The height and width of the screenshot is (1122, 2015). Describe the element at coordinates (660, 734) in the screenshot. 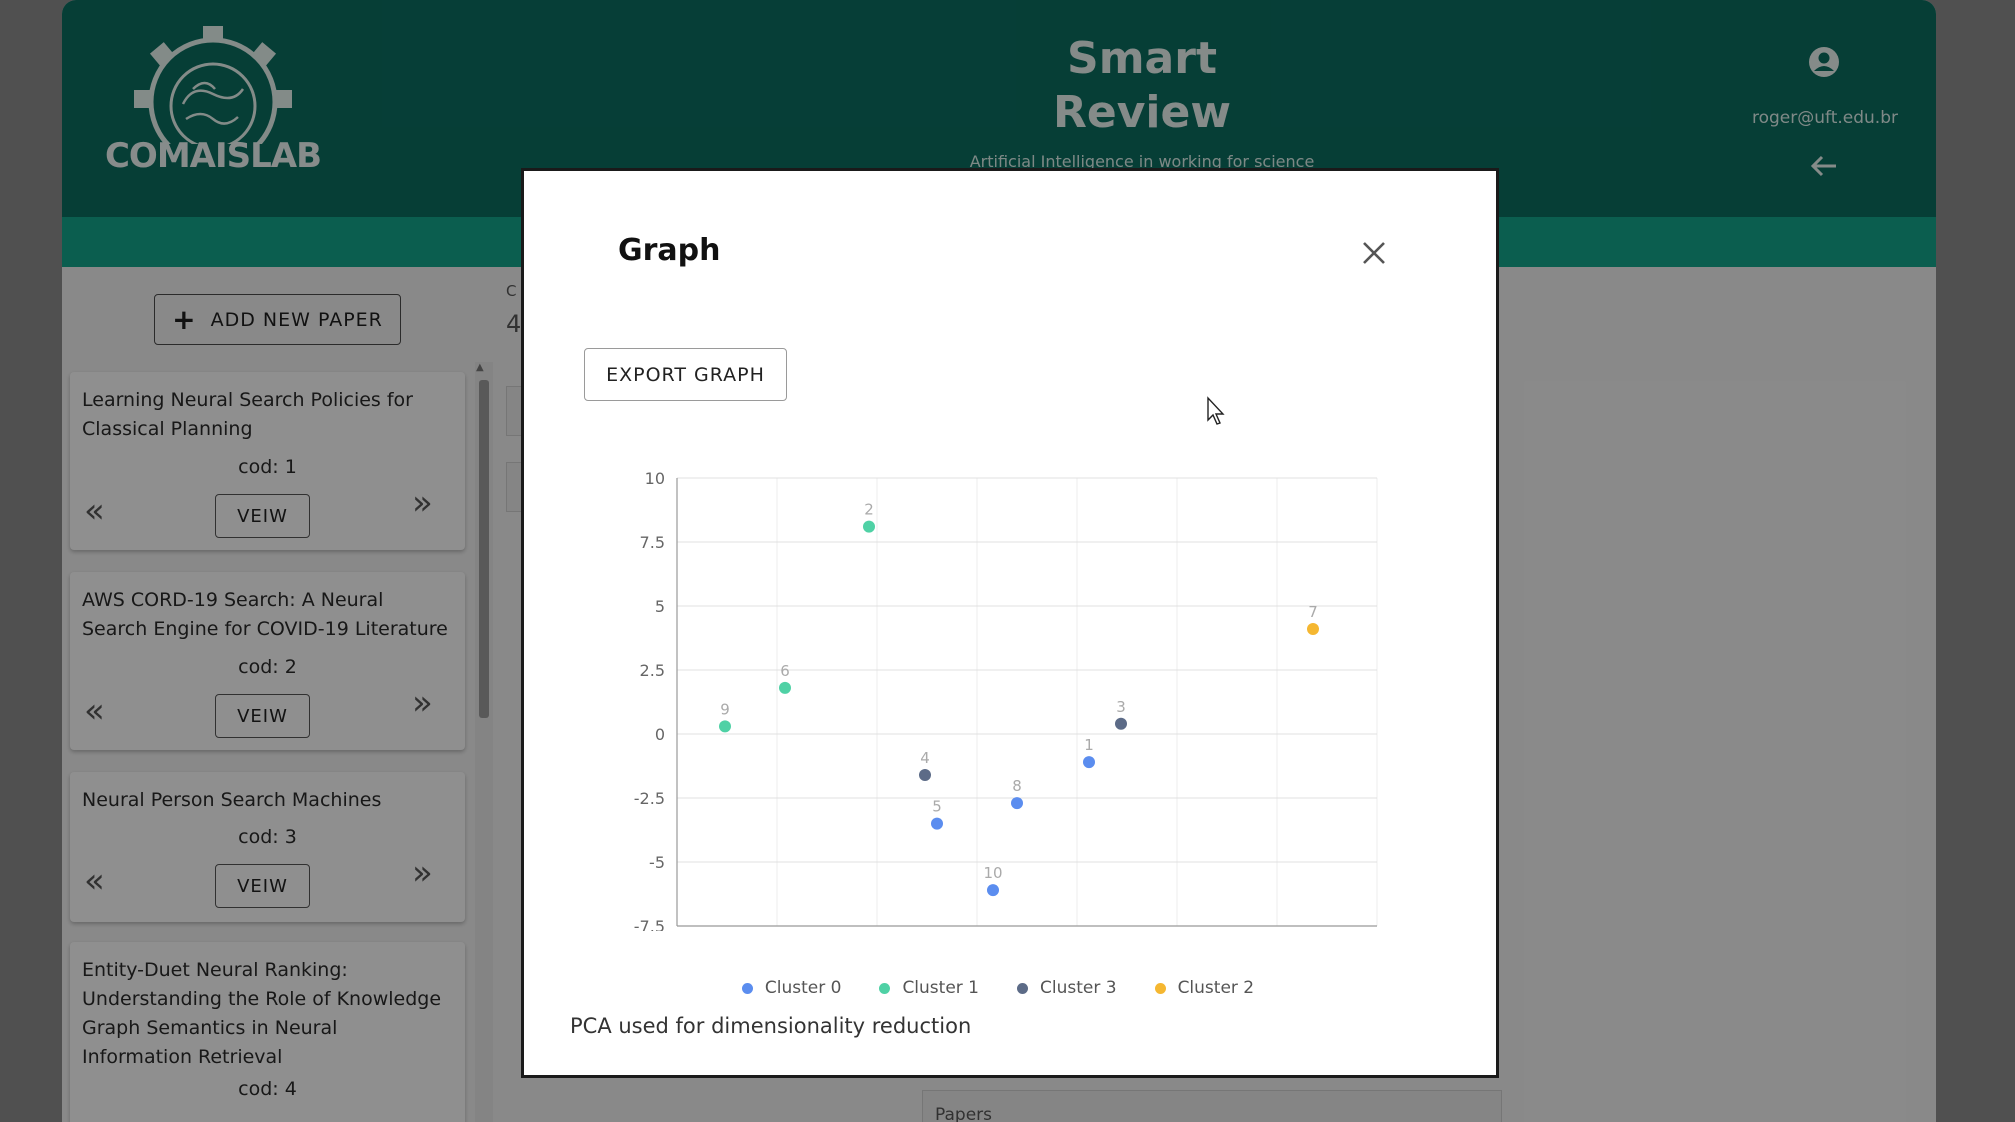

I see `y-tick-label: 0` at that location.